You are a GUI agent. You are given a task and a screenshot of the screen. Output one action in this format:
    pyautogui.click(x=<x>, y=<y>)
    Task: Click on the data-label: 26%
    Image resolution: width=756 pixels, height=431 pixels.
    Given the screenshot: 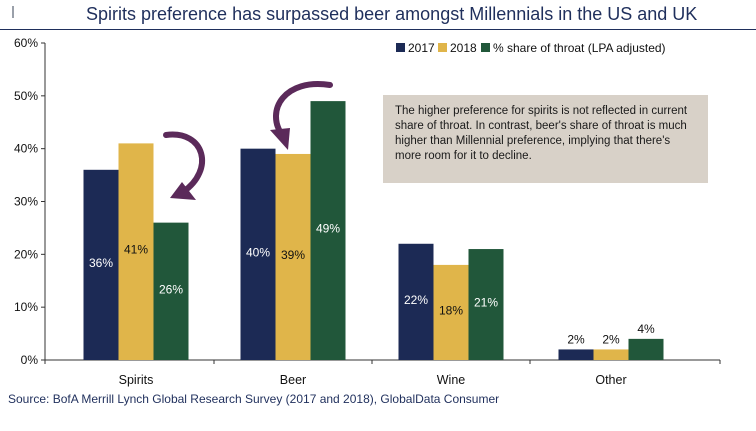 What is the action you would take?
    pyautogui.click(x=171, y=289)
    